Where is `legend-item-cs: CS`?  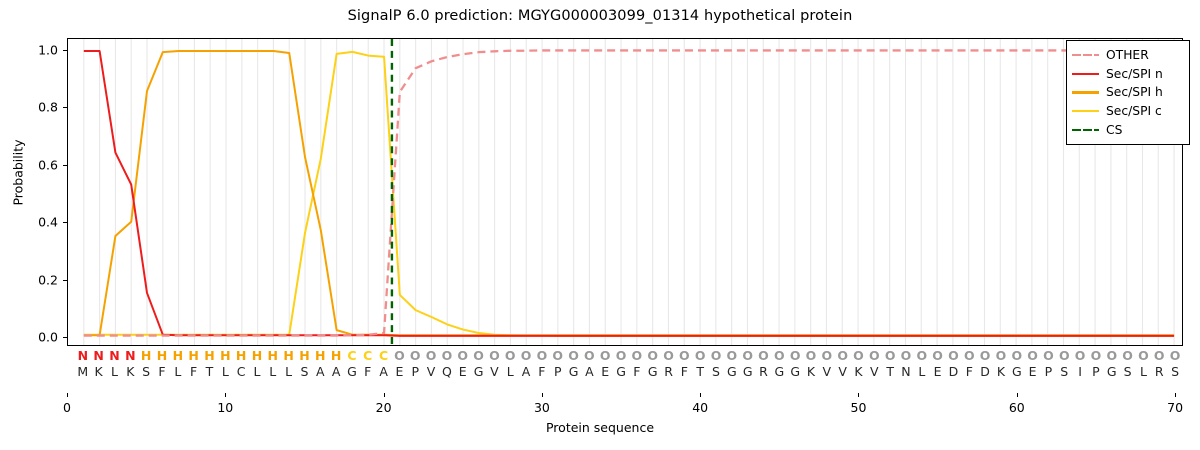 legend-item-cs: CS is located at coordinates (1127, 129).